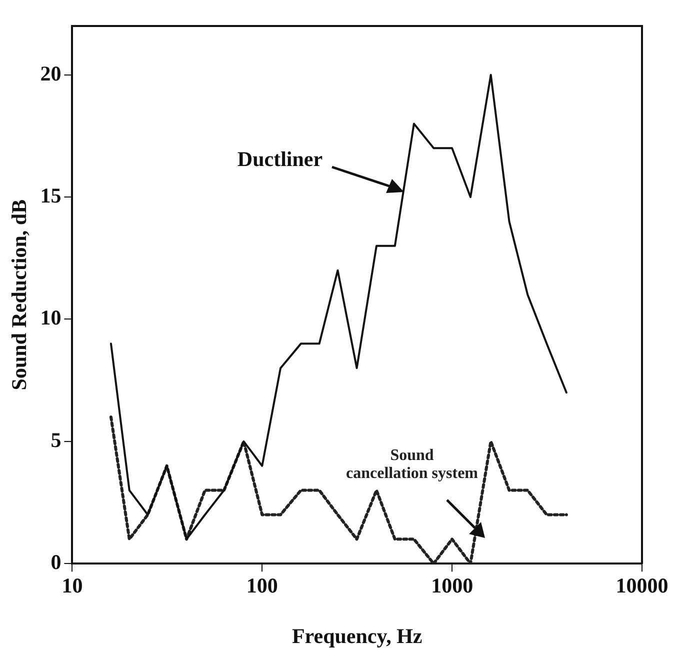 This screenshot has height=658, width=674. I want to click on x-tick-label: 1000, so click(452, 586).